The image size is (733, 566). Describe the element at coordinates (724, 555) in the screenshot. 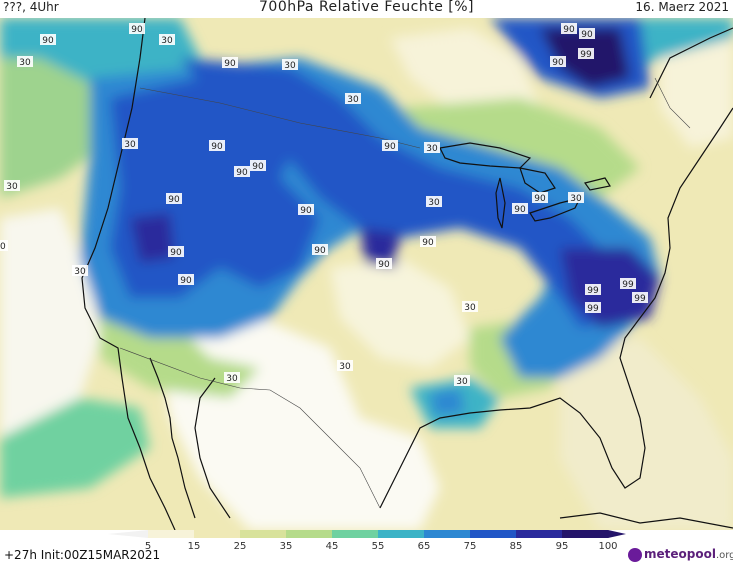

I see `logo-tld: .org` at that location.